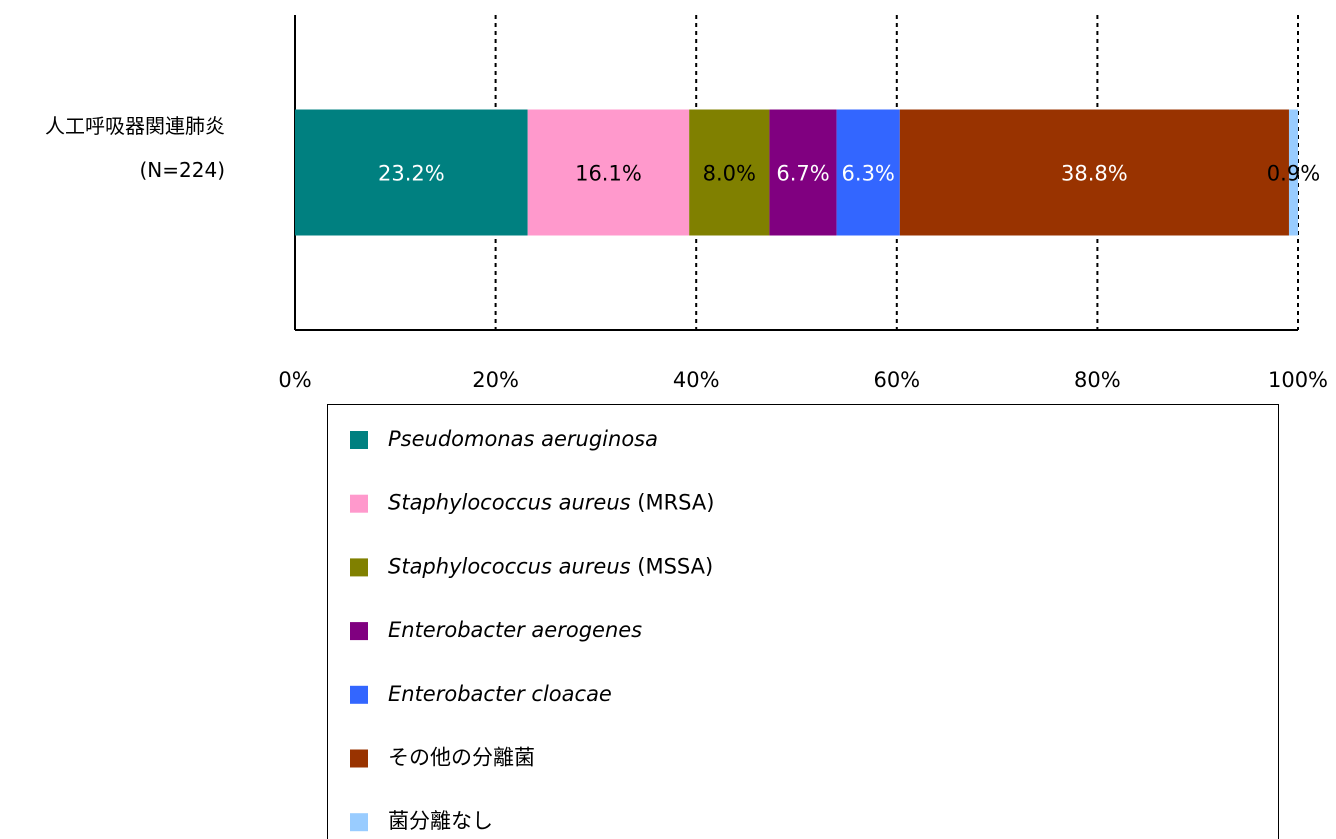 This screenshot has height=839, width=1336. I want to click on data-label: 23.2%, so click(411, 174).